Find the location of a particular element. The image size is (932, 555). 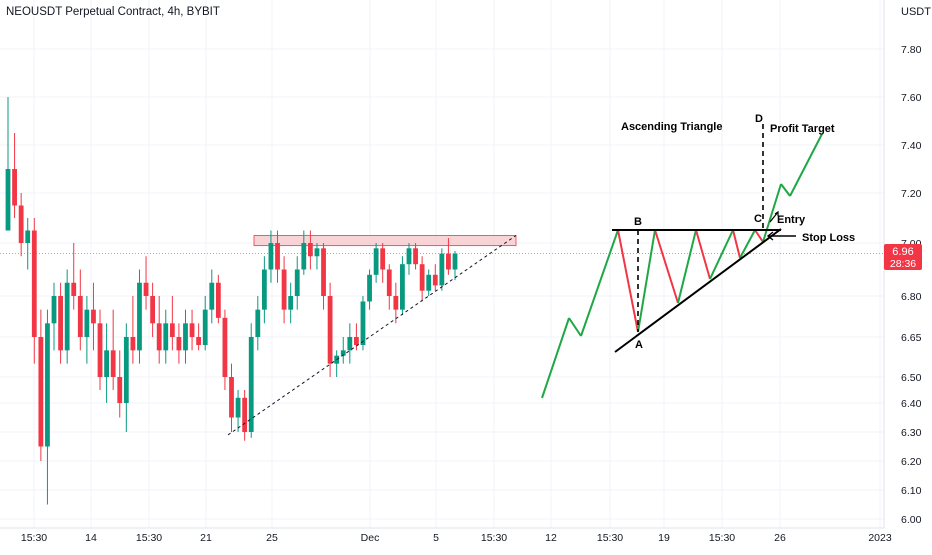

resistance-zone is located at coordinates (385, 241).